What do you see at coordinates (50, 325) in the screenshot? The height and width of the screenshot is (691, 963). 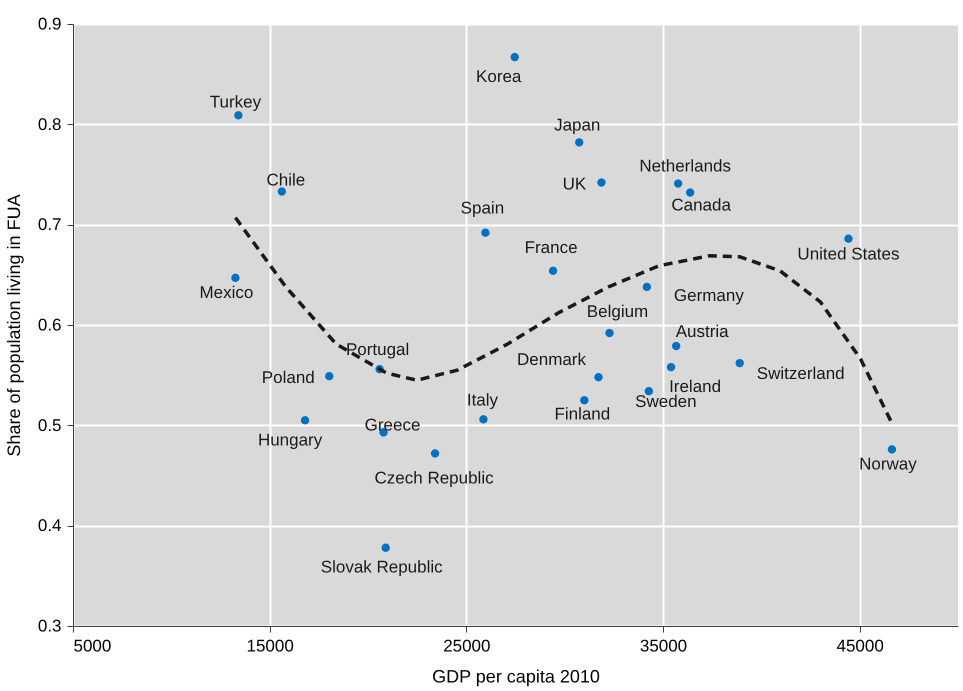 I see `y-tick-label: 0.6` at bounding box center [50, 325].